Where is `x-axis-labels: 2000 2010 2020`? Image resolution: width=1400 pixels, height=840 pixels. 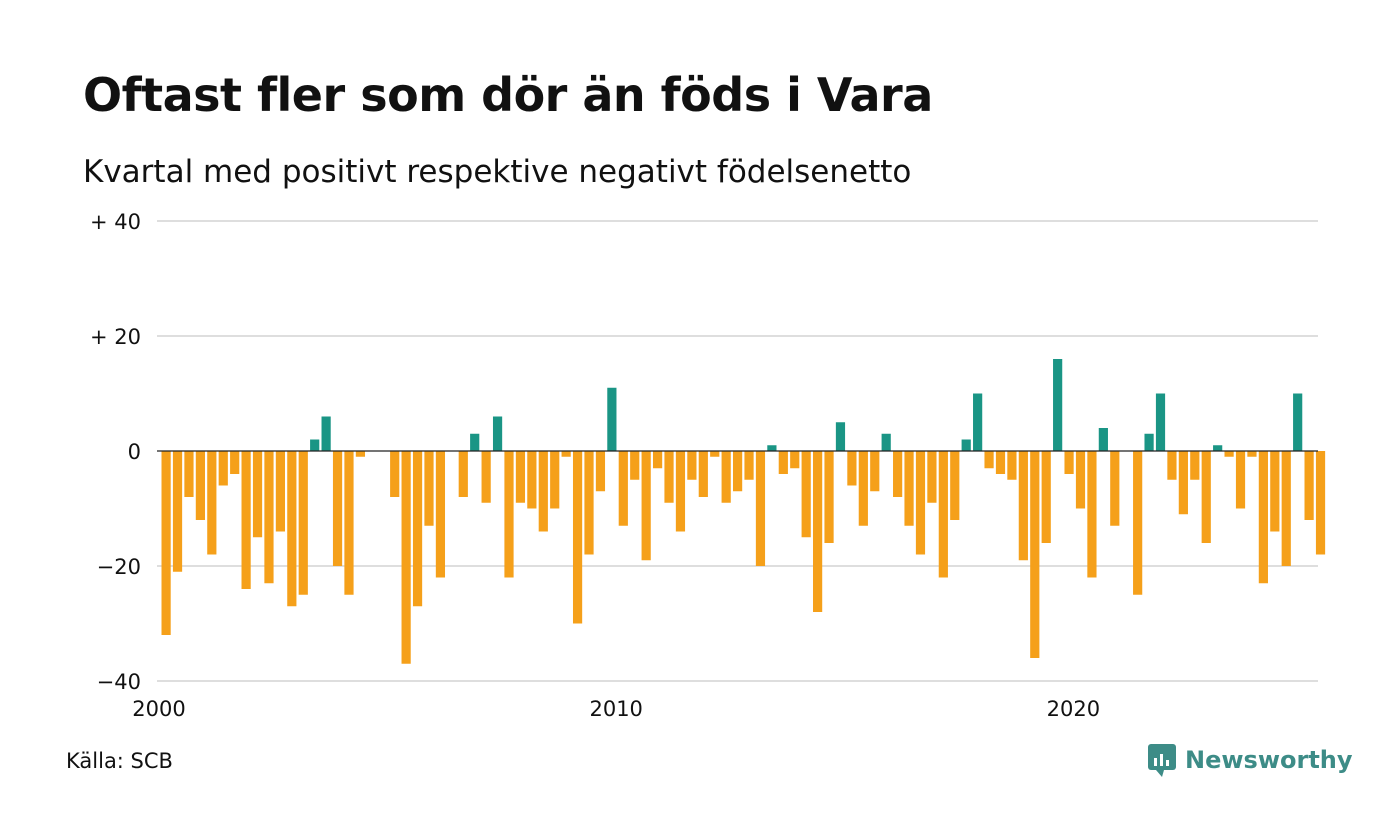 x-axis-labels: 2000 2010 2020 is located at coordinates (616, 709).